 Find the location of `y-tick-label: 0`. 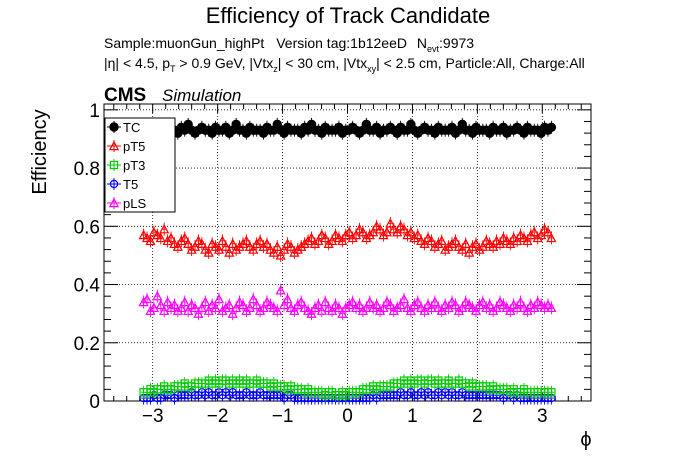

y-tick-label: 0 is located at coordinates (94, 402).